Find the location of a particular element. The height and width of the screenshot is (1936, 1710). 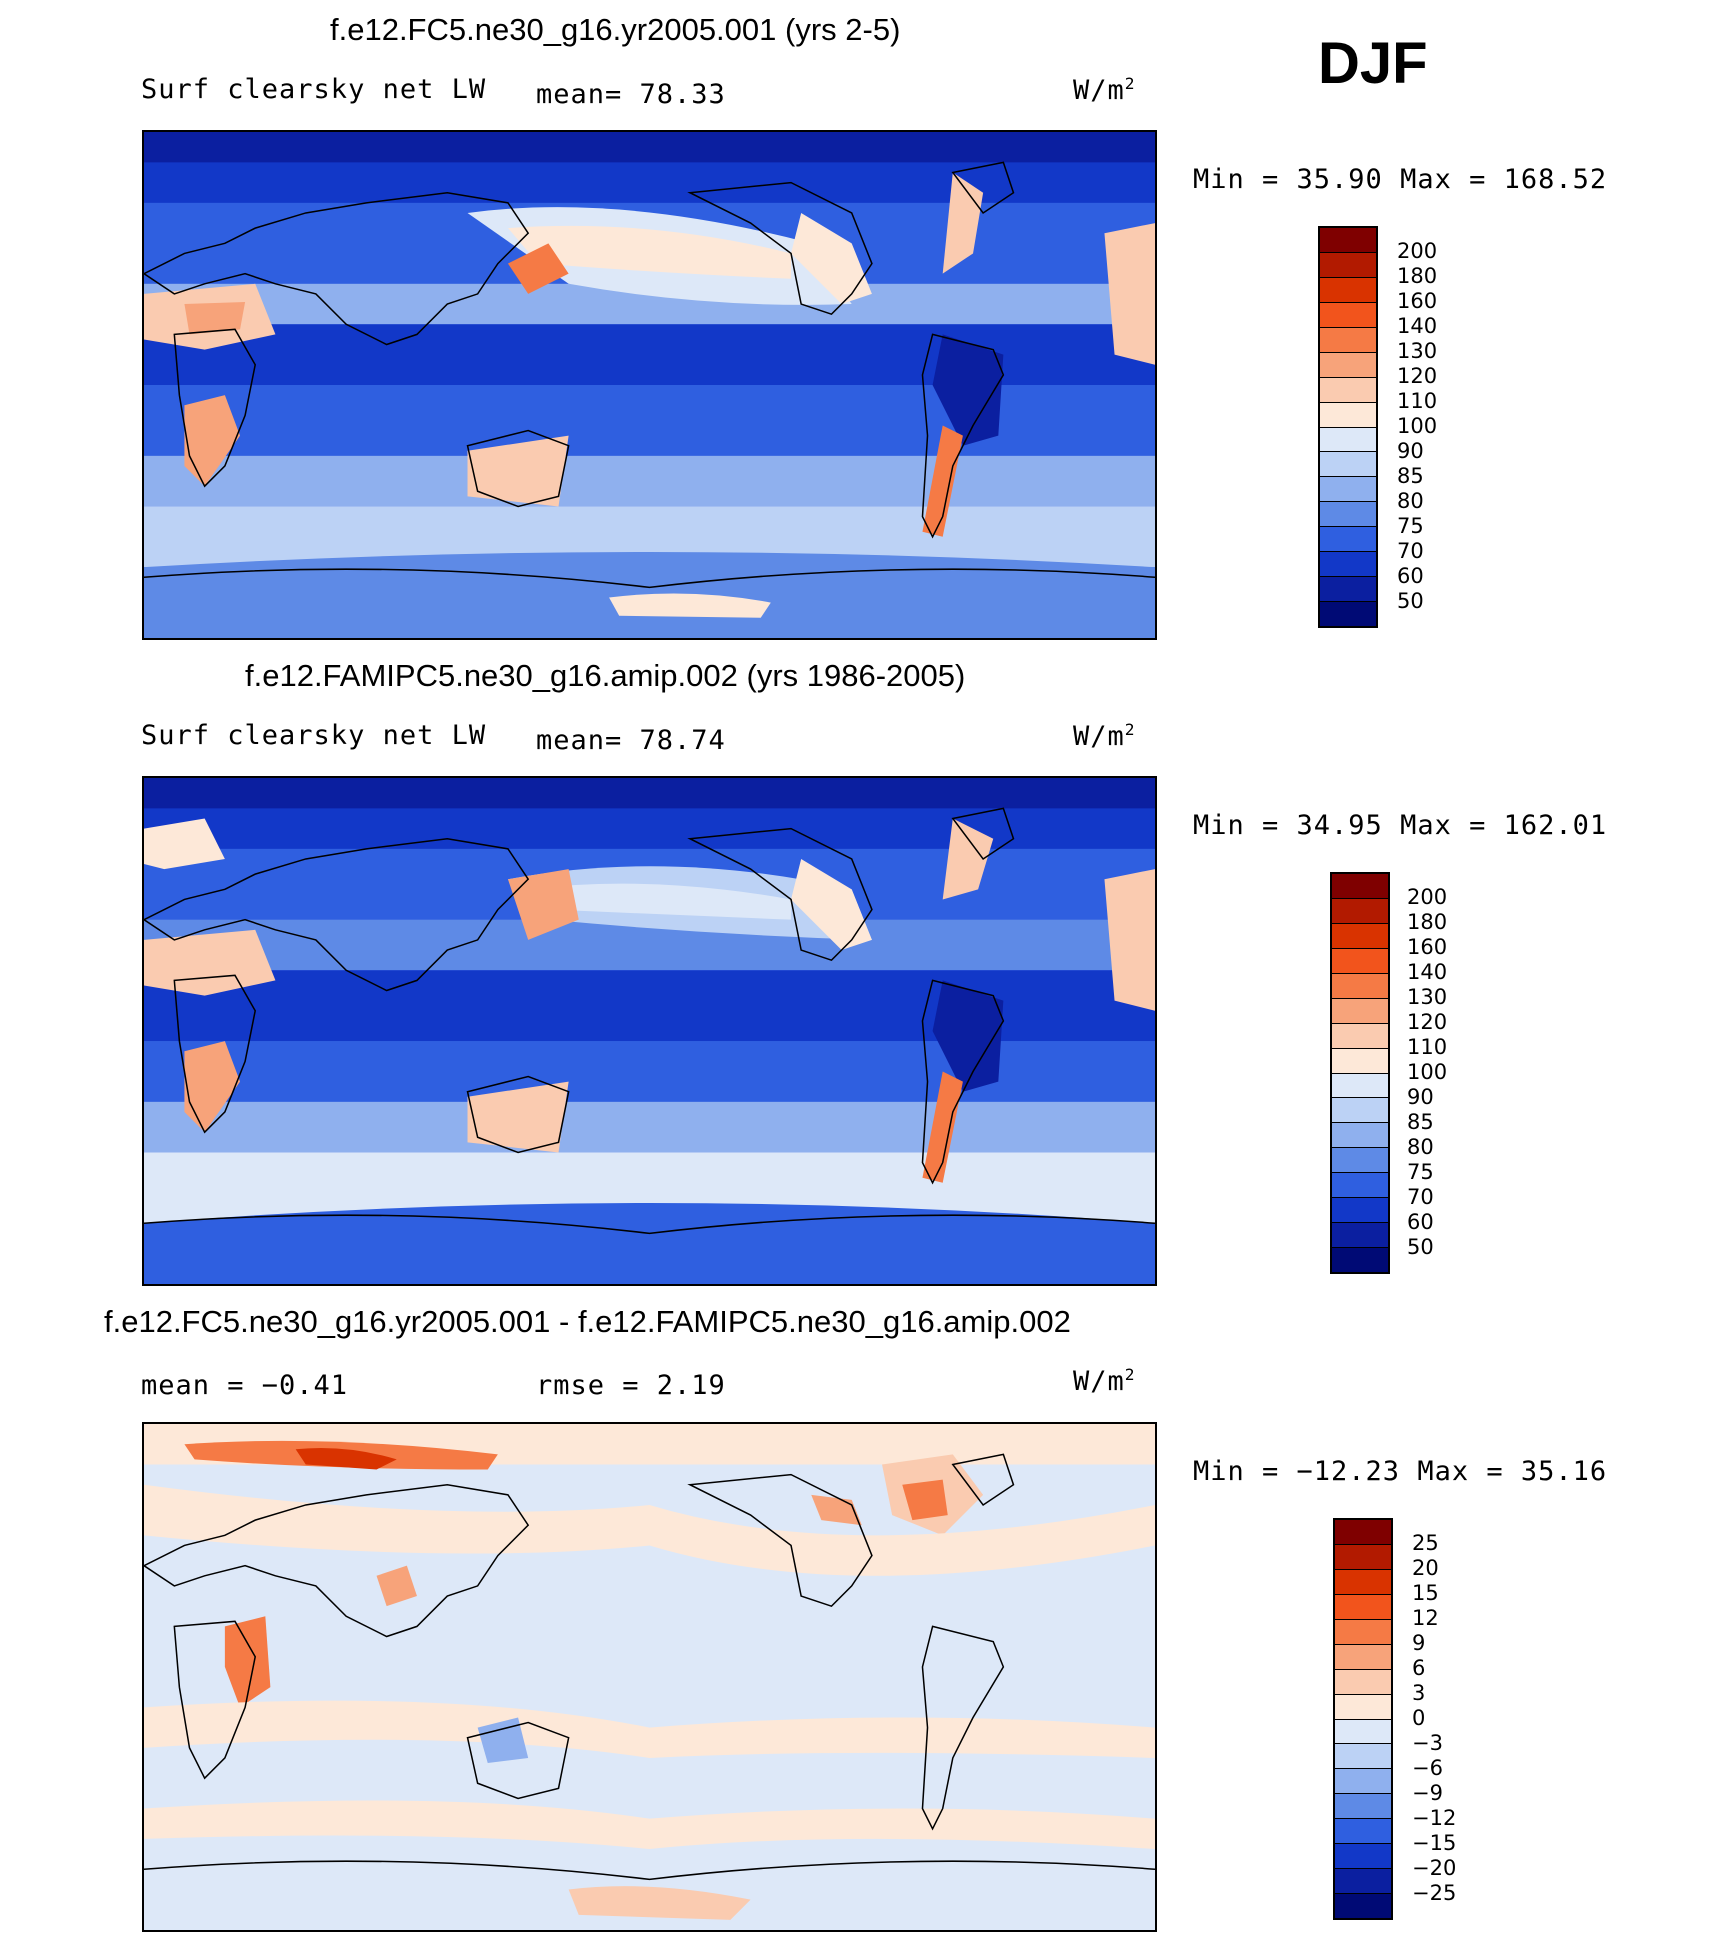

colorbar-tick-label: 6 is located at coordinates (1419, 1668).